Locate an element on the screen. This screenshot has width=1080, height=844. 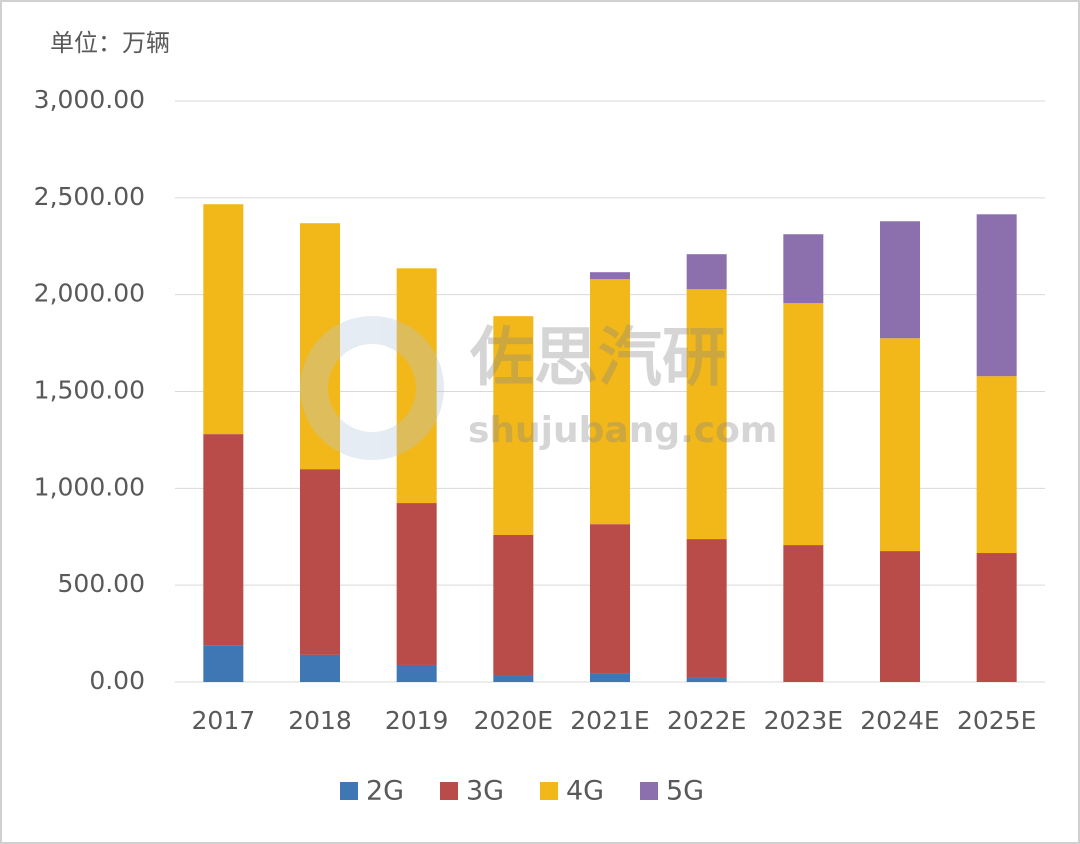
x-tick-label: 2023E is located at coordinates (803, 720).